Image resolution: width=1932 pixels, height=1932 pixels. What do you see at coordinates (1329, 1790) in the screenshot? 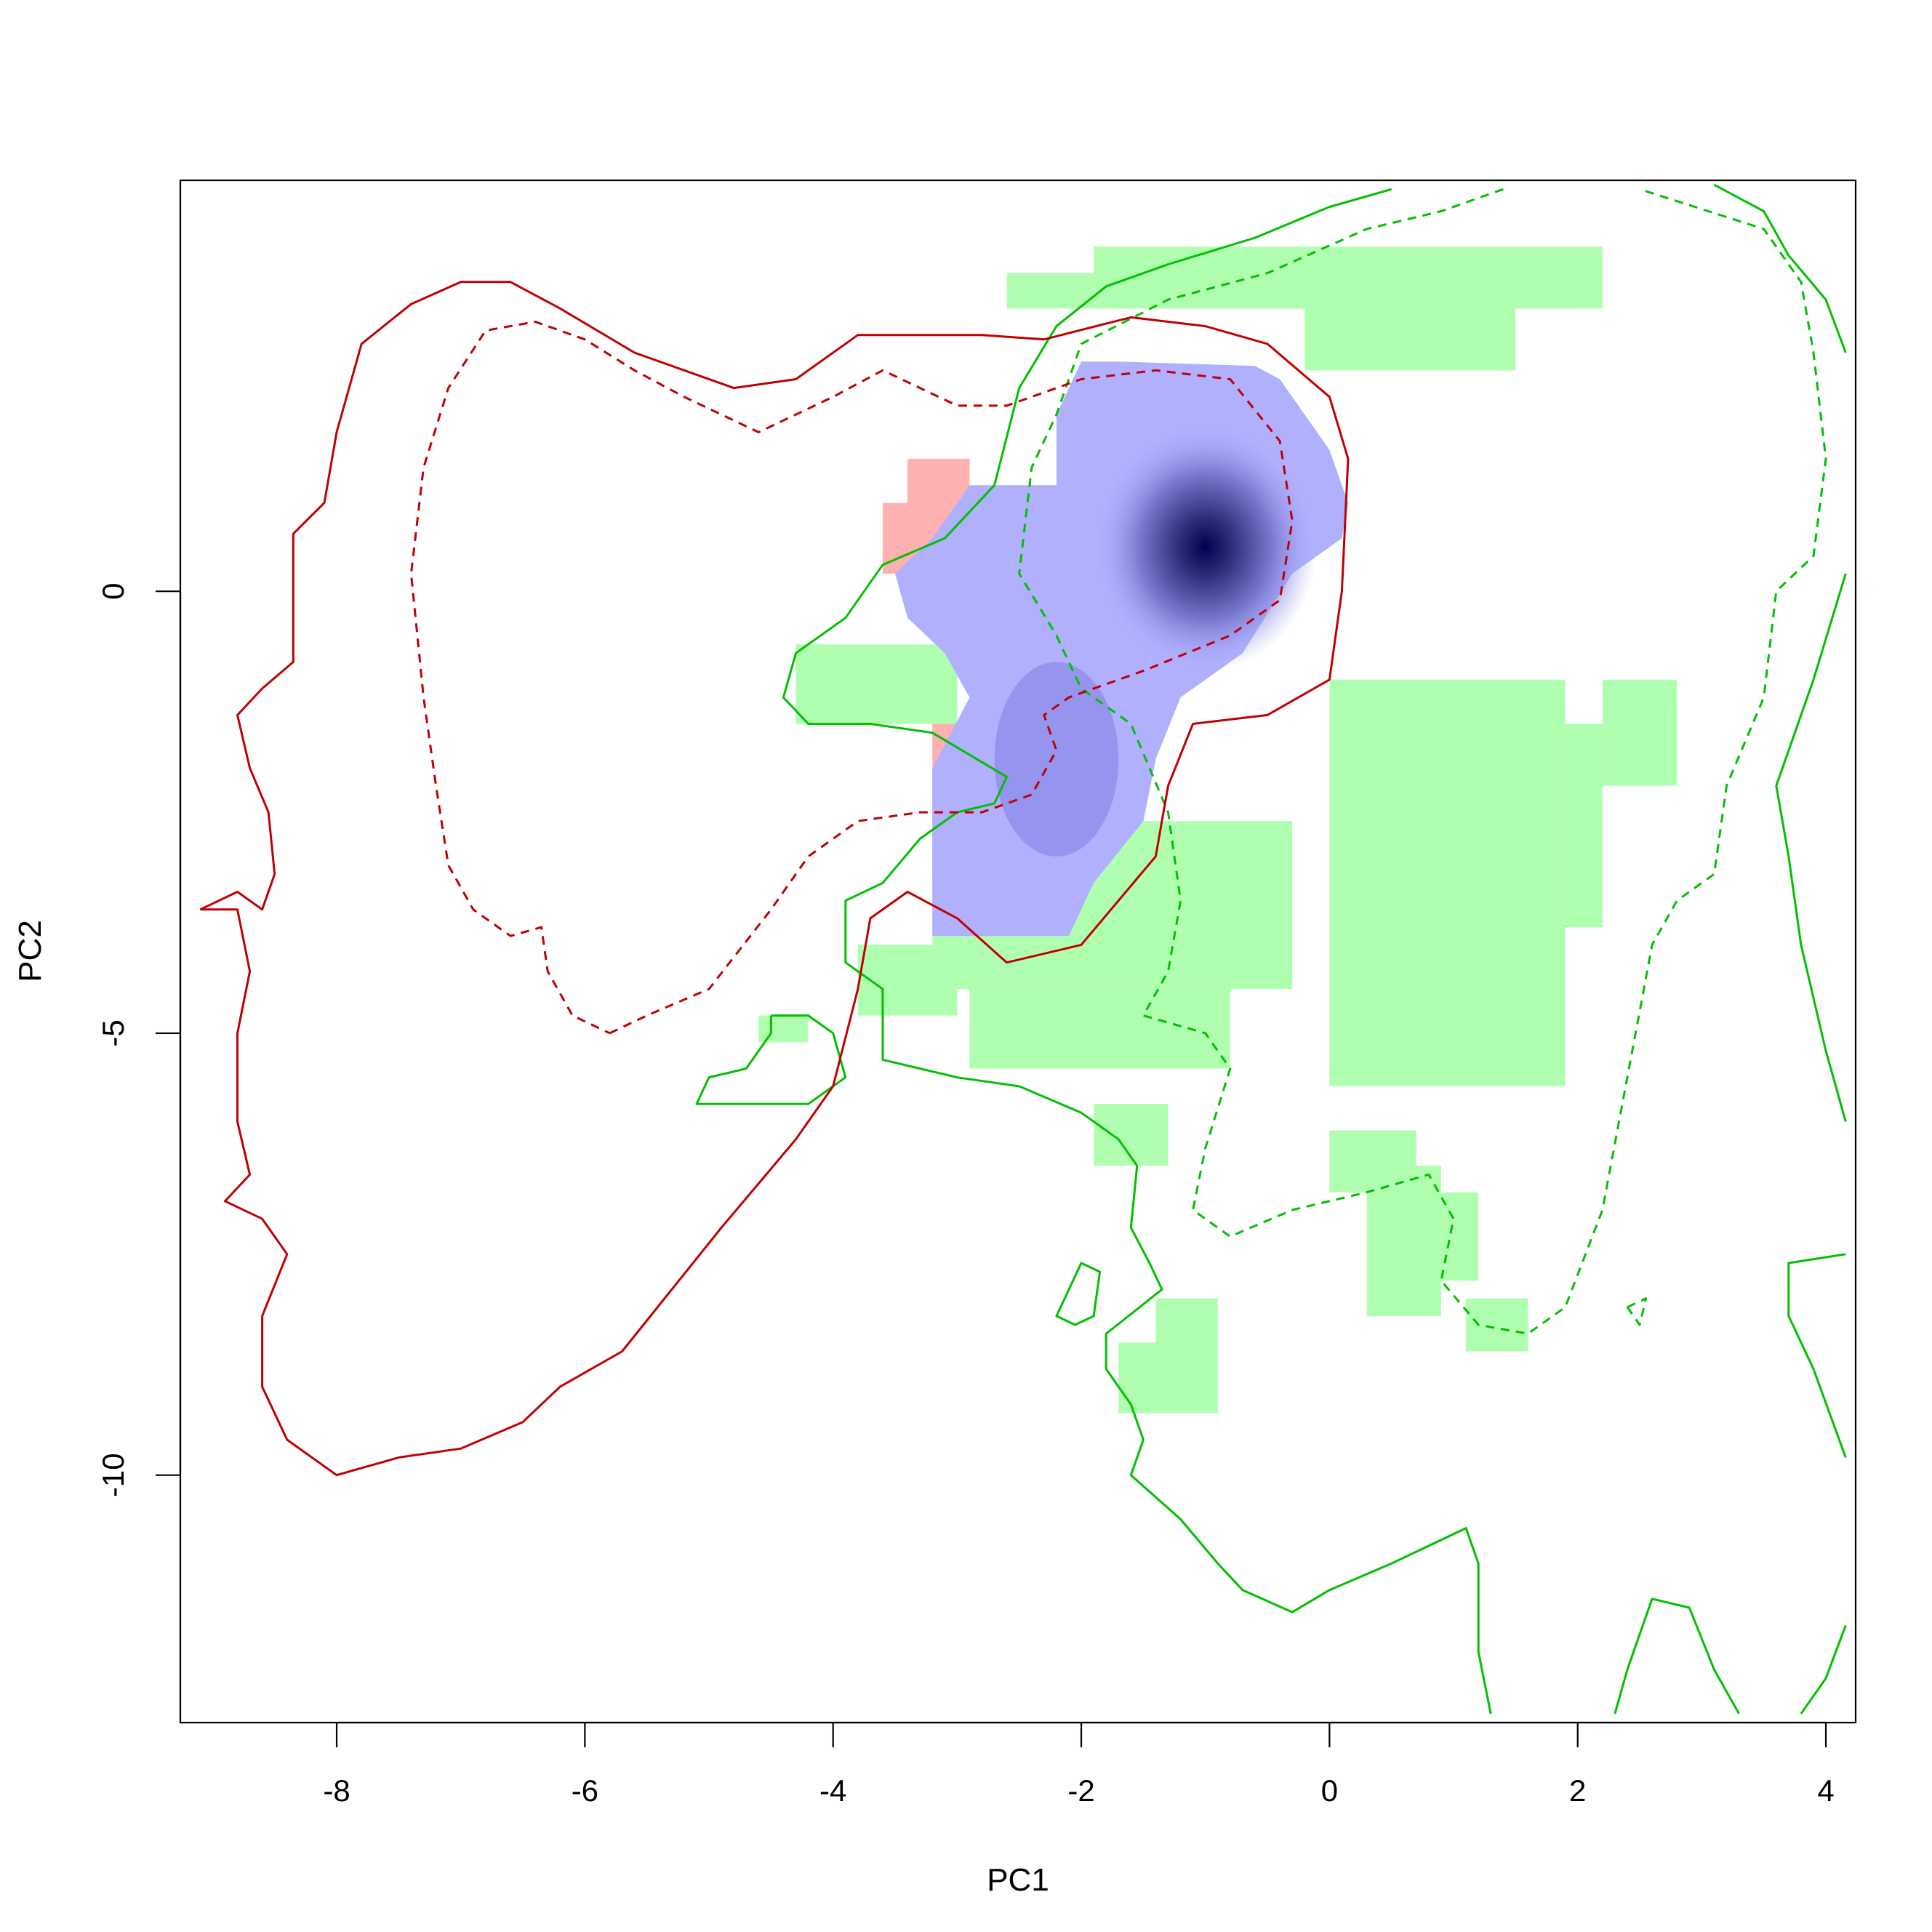
I see `x-tick-label: 0` at bounding box center [1329, 1790].